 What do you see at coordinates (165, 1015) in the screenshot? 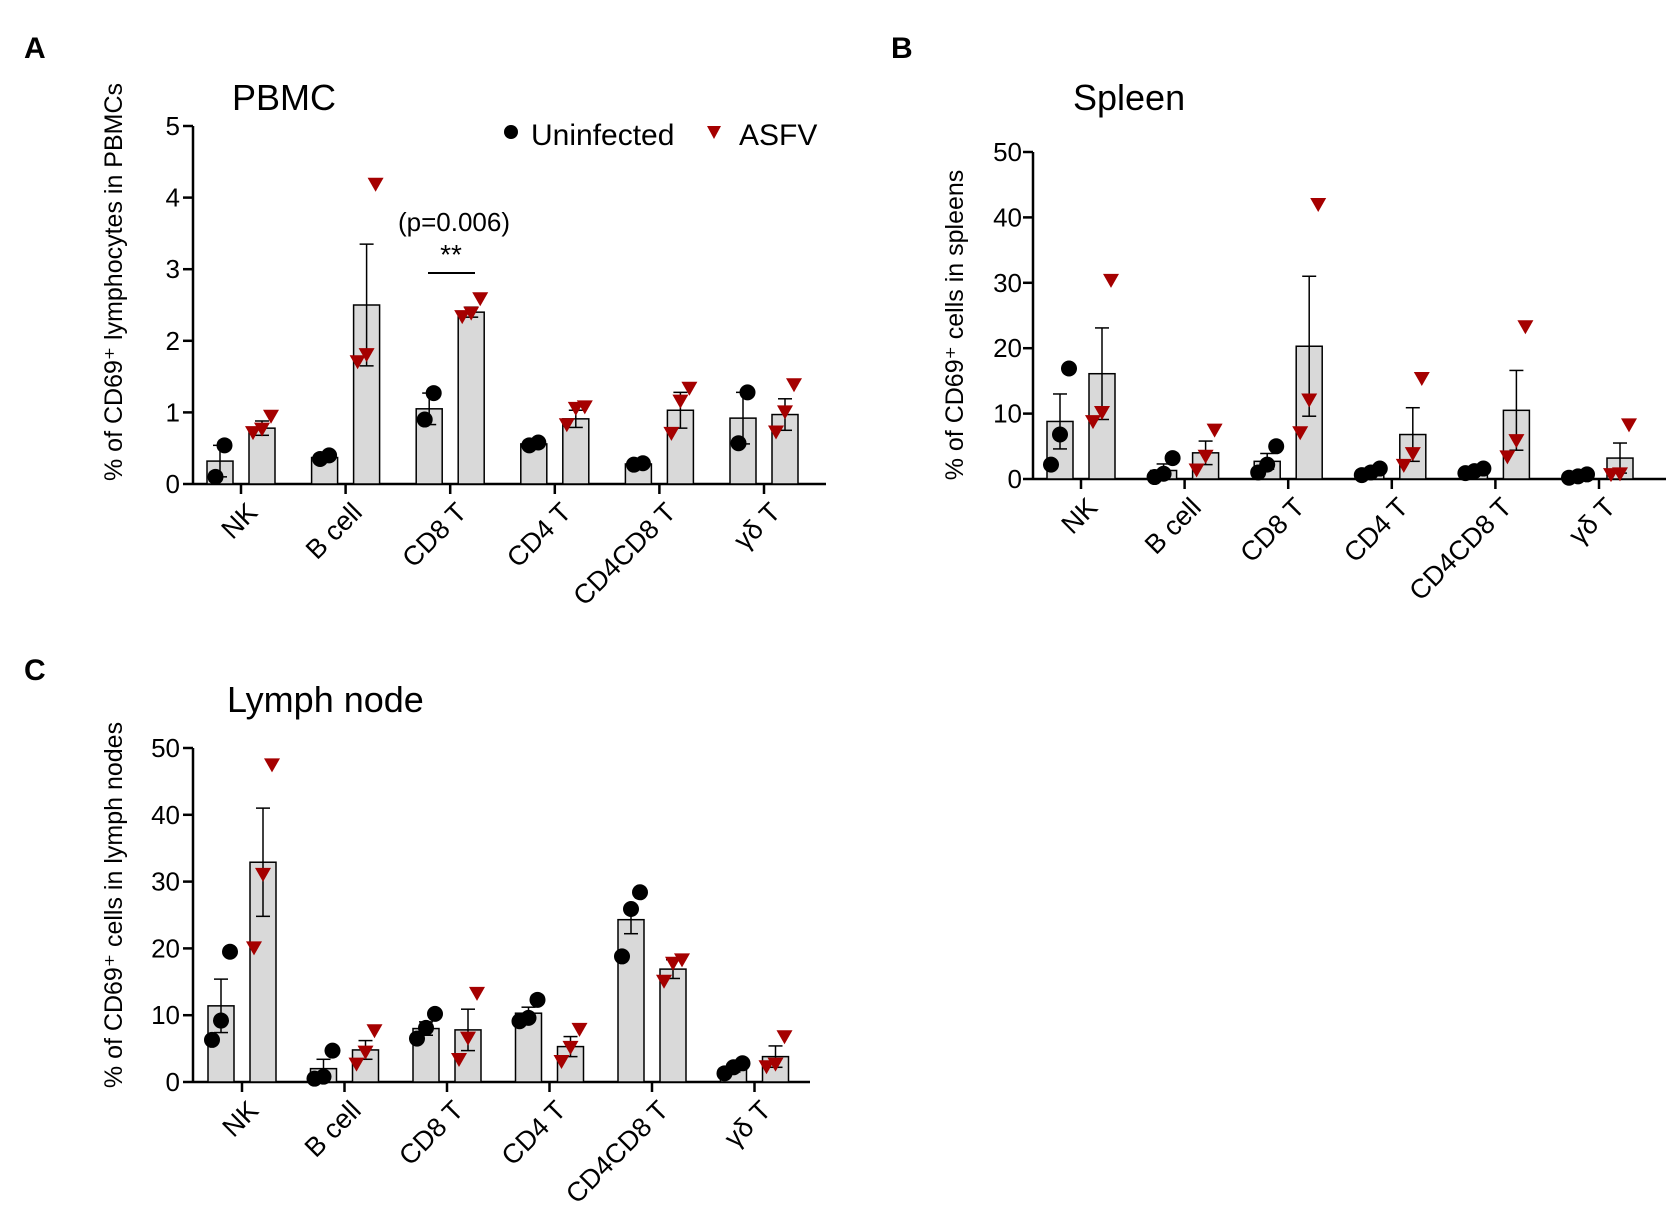
I see `panel-c-y-tick-label-10: 10` at bounding box center [165, 1015].